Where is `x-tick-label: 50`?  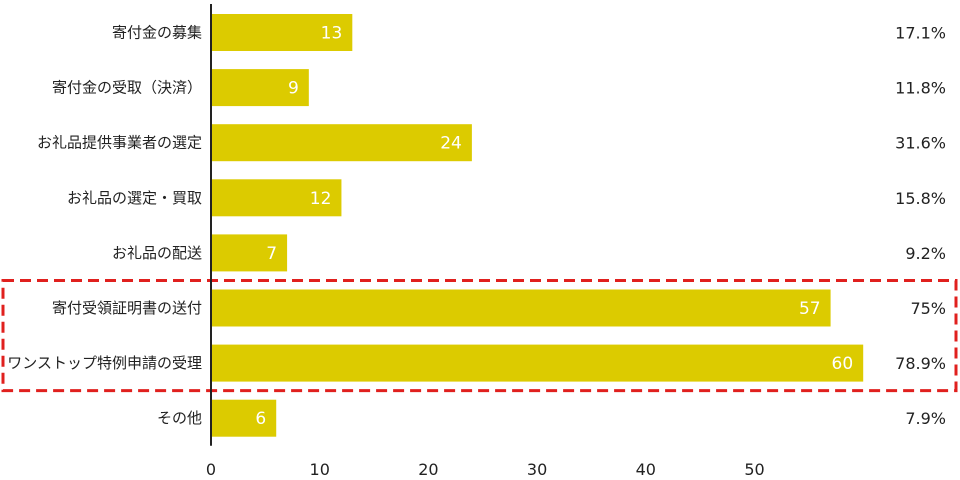 x-tick-label: 50 is located at coordinates (754, 469).